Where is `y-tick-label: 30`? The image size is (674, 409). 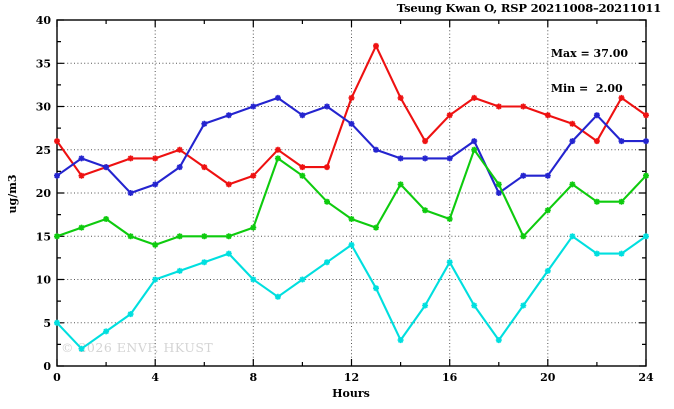
y-tick-label: 30 is located at coordinates (44, 107).